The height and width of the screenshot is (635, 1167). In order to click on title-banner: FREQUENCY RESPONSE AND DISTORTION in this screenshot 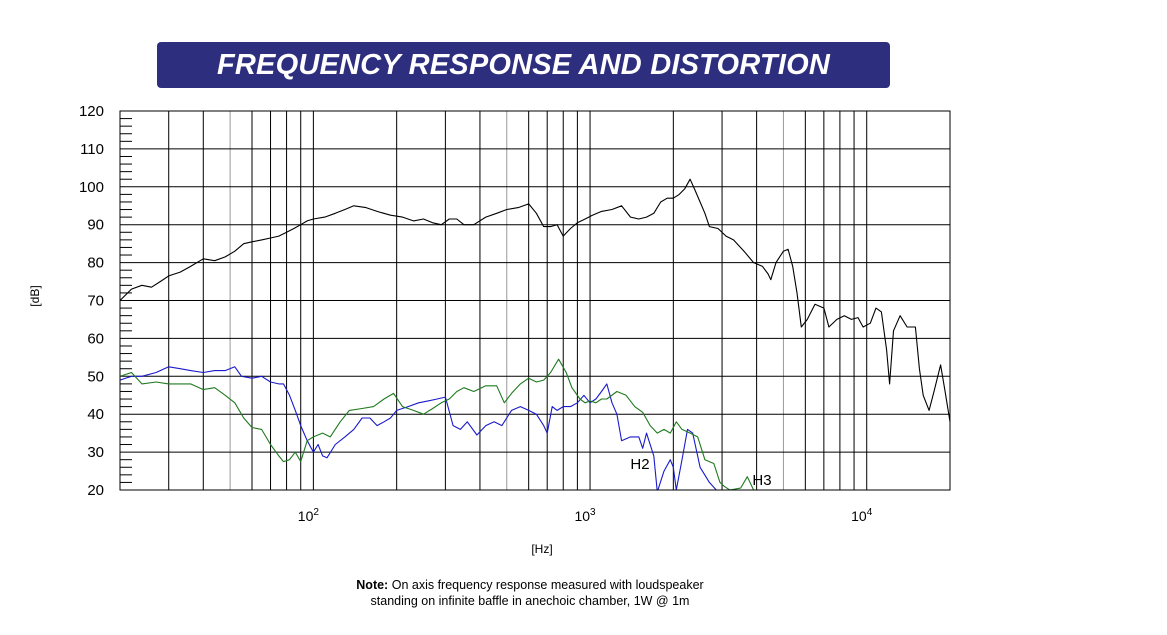, I will do `click(523, 65)`.